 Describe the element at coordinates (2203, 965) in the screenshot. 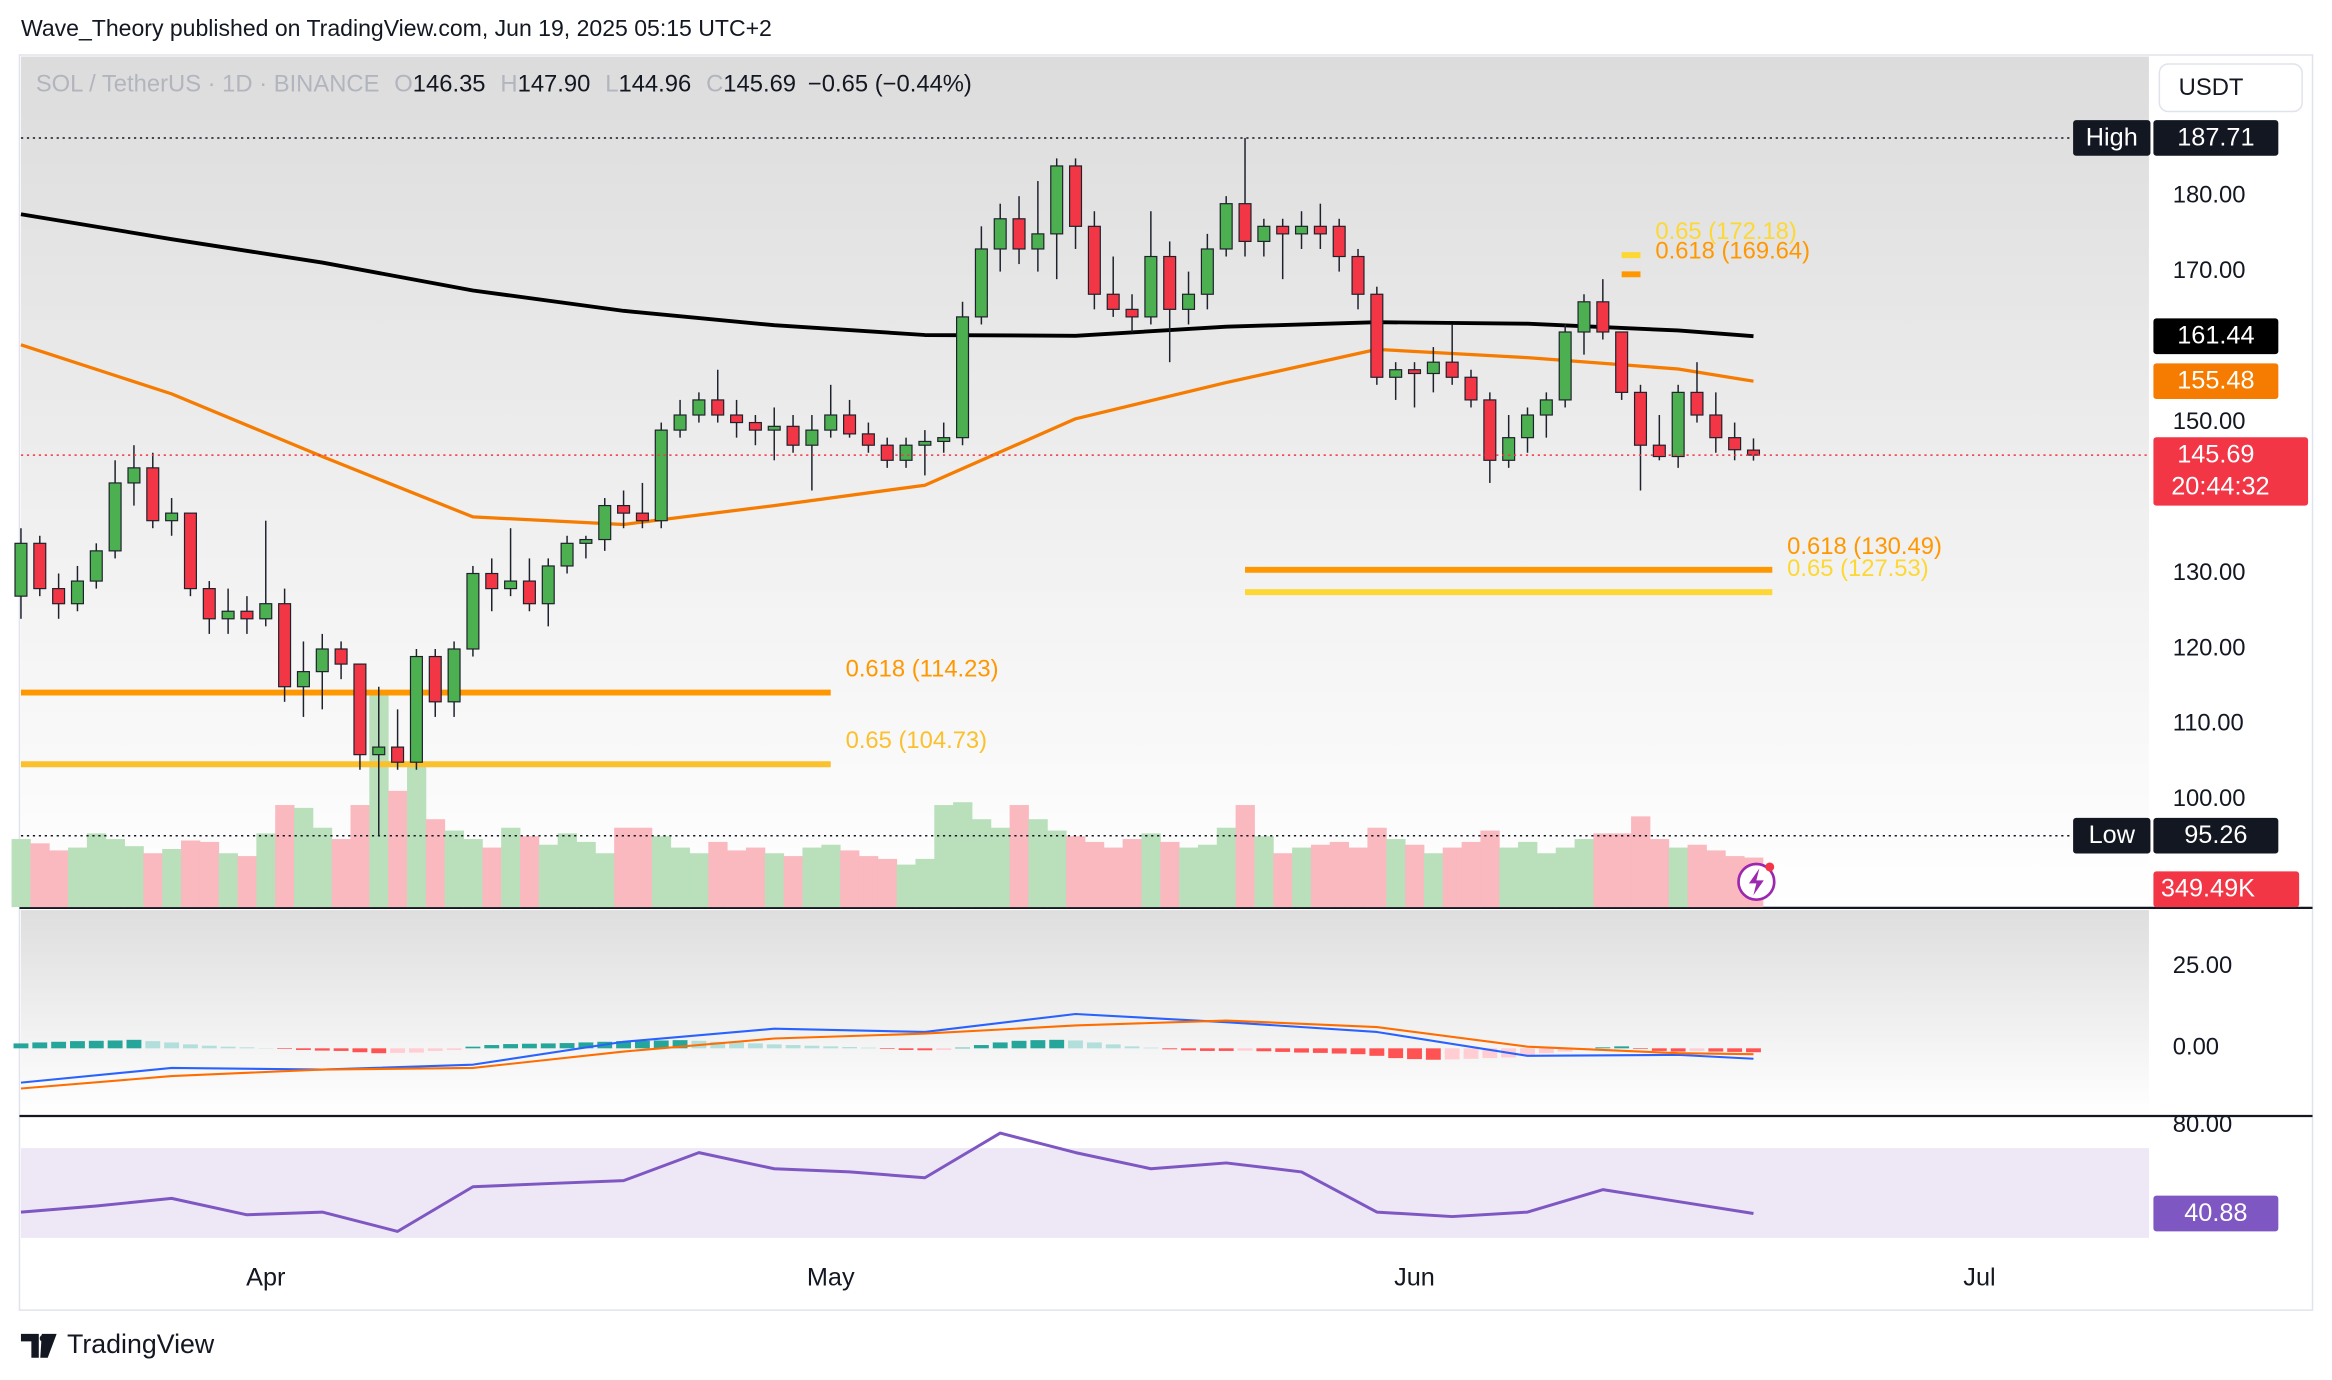

I see `y-tick-label: 25.00` at that location.